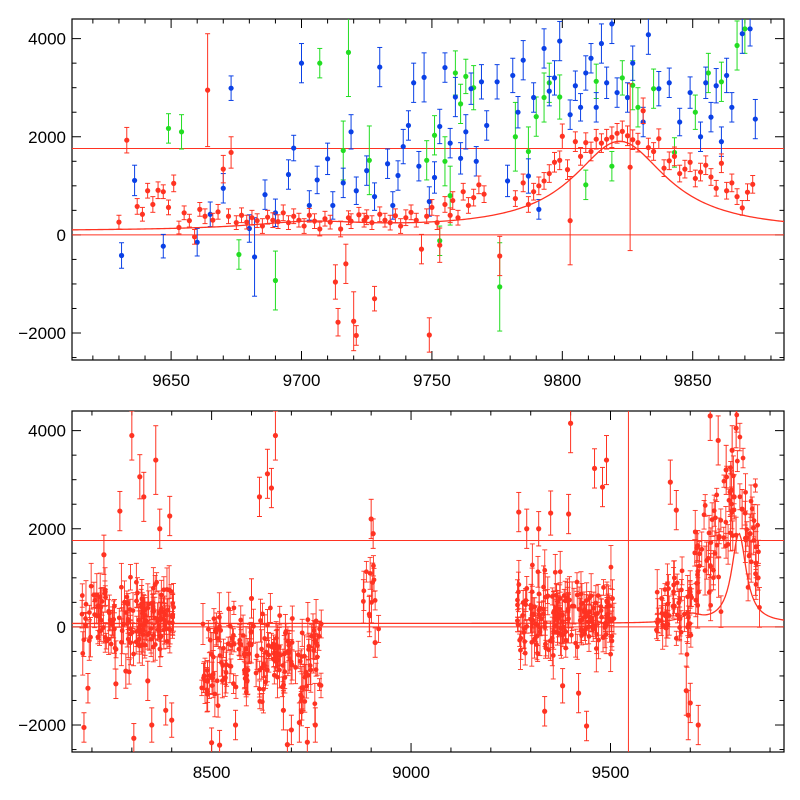 This screenshot has width=800, height=800. Describe the element at coordinates (61, 235) in the screenshot. I see `top-y-tick-label: 0` at that location.